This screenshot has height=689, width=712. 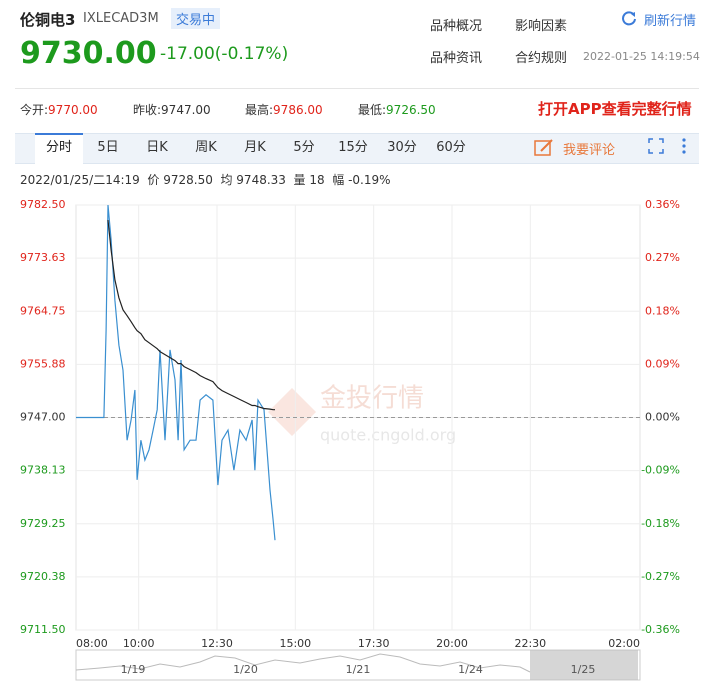 I want to click on stat: 昨收:9747.00, so click(x=172, y=109).